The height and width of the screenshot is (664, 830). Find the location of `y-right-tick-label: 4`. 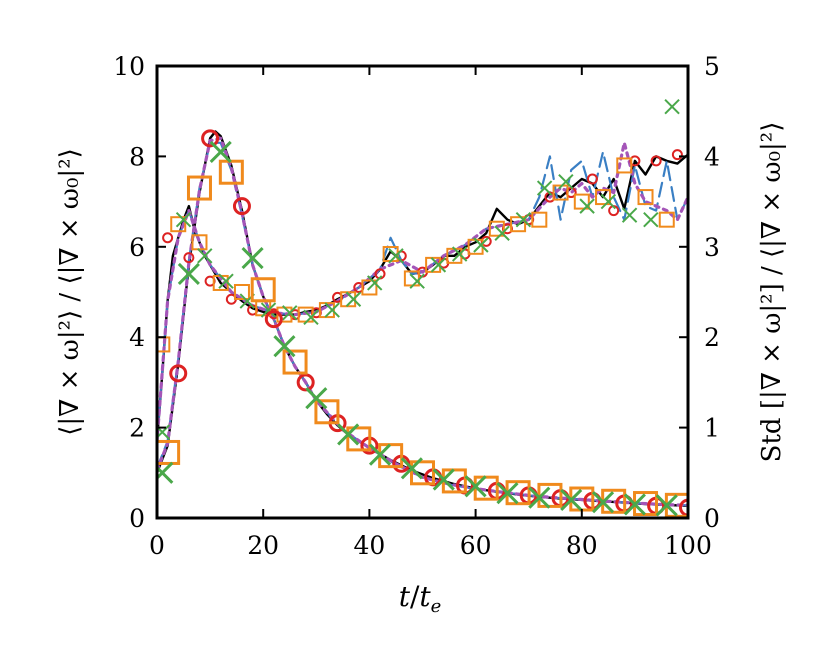

y-right-tick-label: 4 is located at coordinates (712, 156).